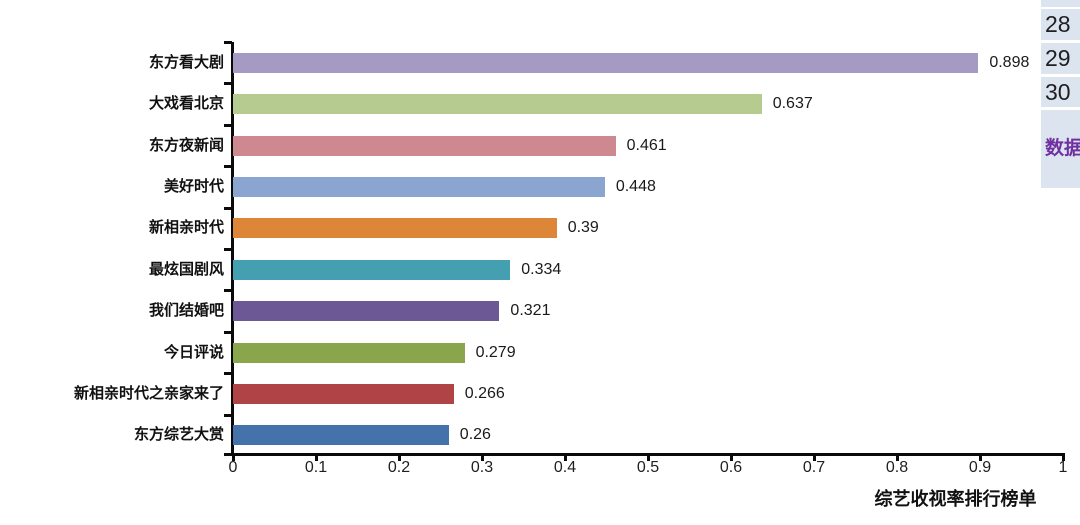 This screenshot has height=525, width=1080. What do you see at coordinates (530, 311) in the screenshot?
I see `value-label: 0.321` at bounding box center [530, 311].